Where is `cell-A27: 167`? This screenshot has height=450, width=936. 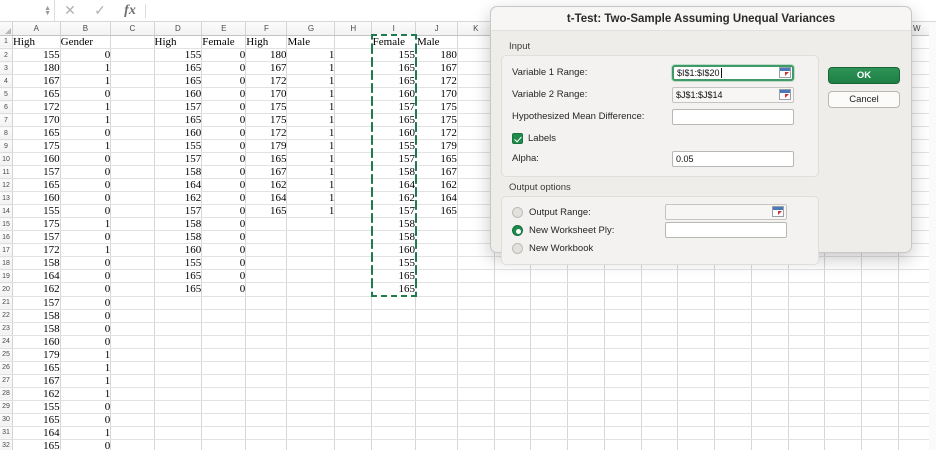 cell-A27: 167 is located at coordinates (36, 381).